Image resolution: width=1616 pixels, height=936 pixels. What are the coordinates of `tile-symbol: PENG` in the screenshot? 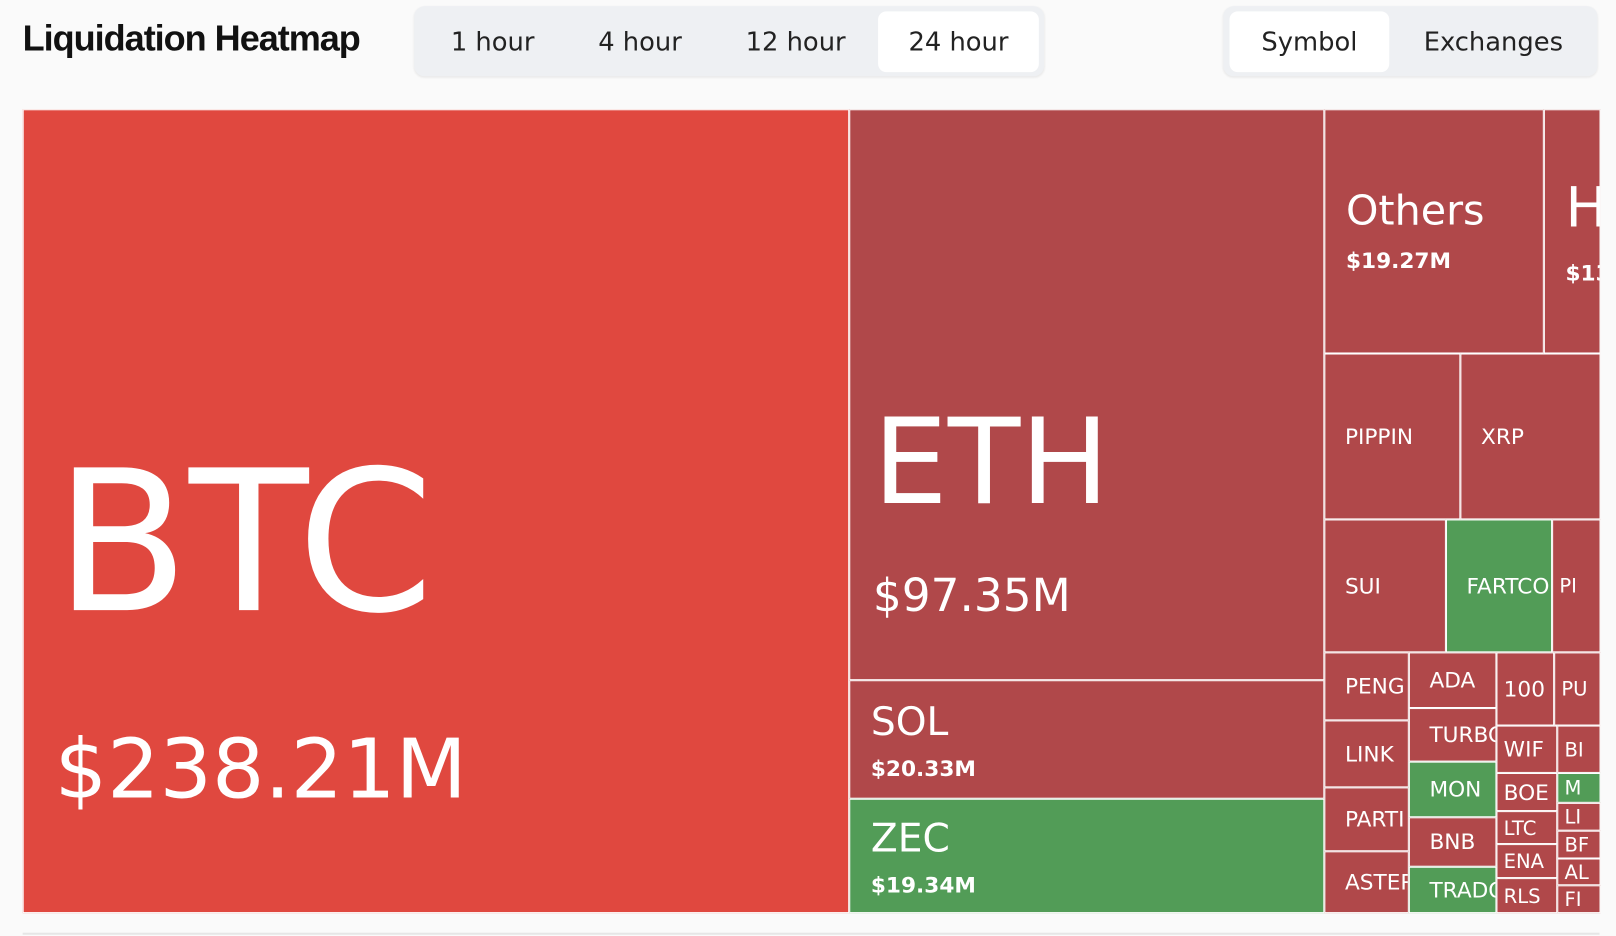 It's located at (1374, 687).